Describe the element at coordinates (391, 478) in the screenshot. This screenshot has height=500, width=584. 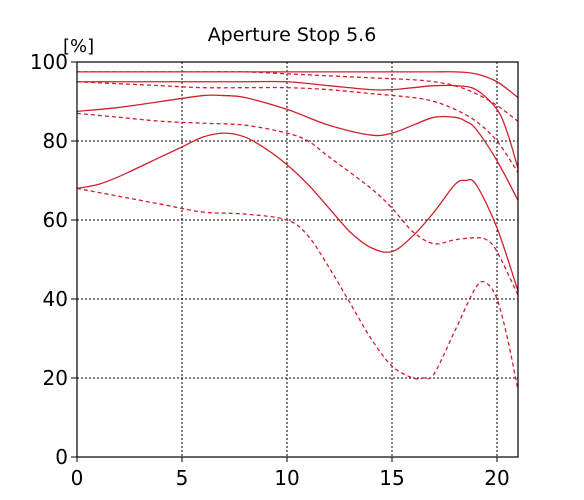
I see `x-tick-label: 15` at that location.